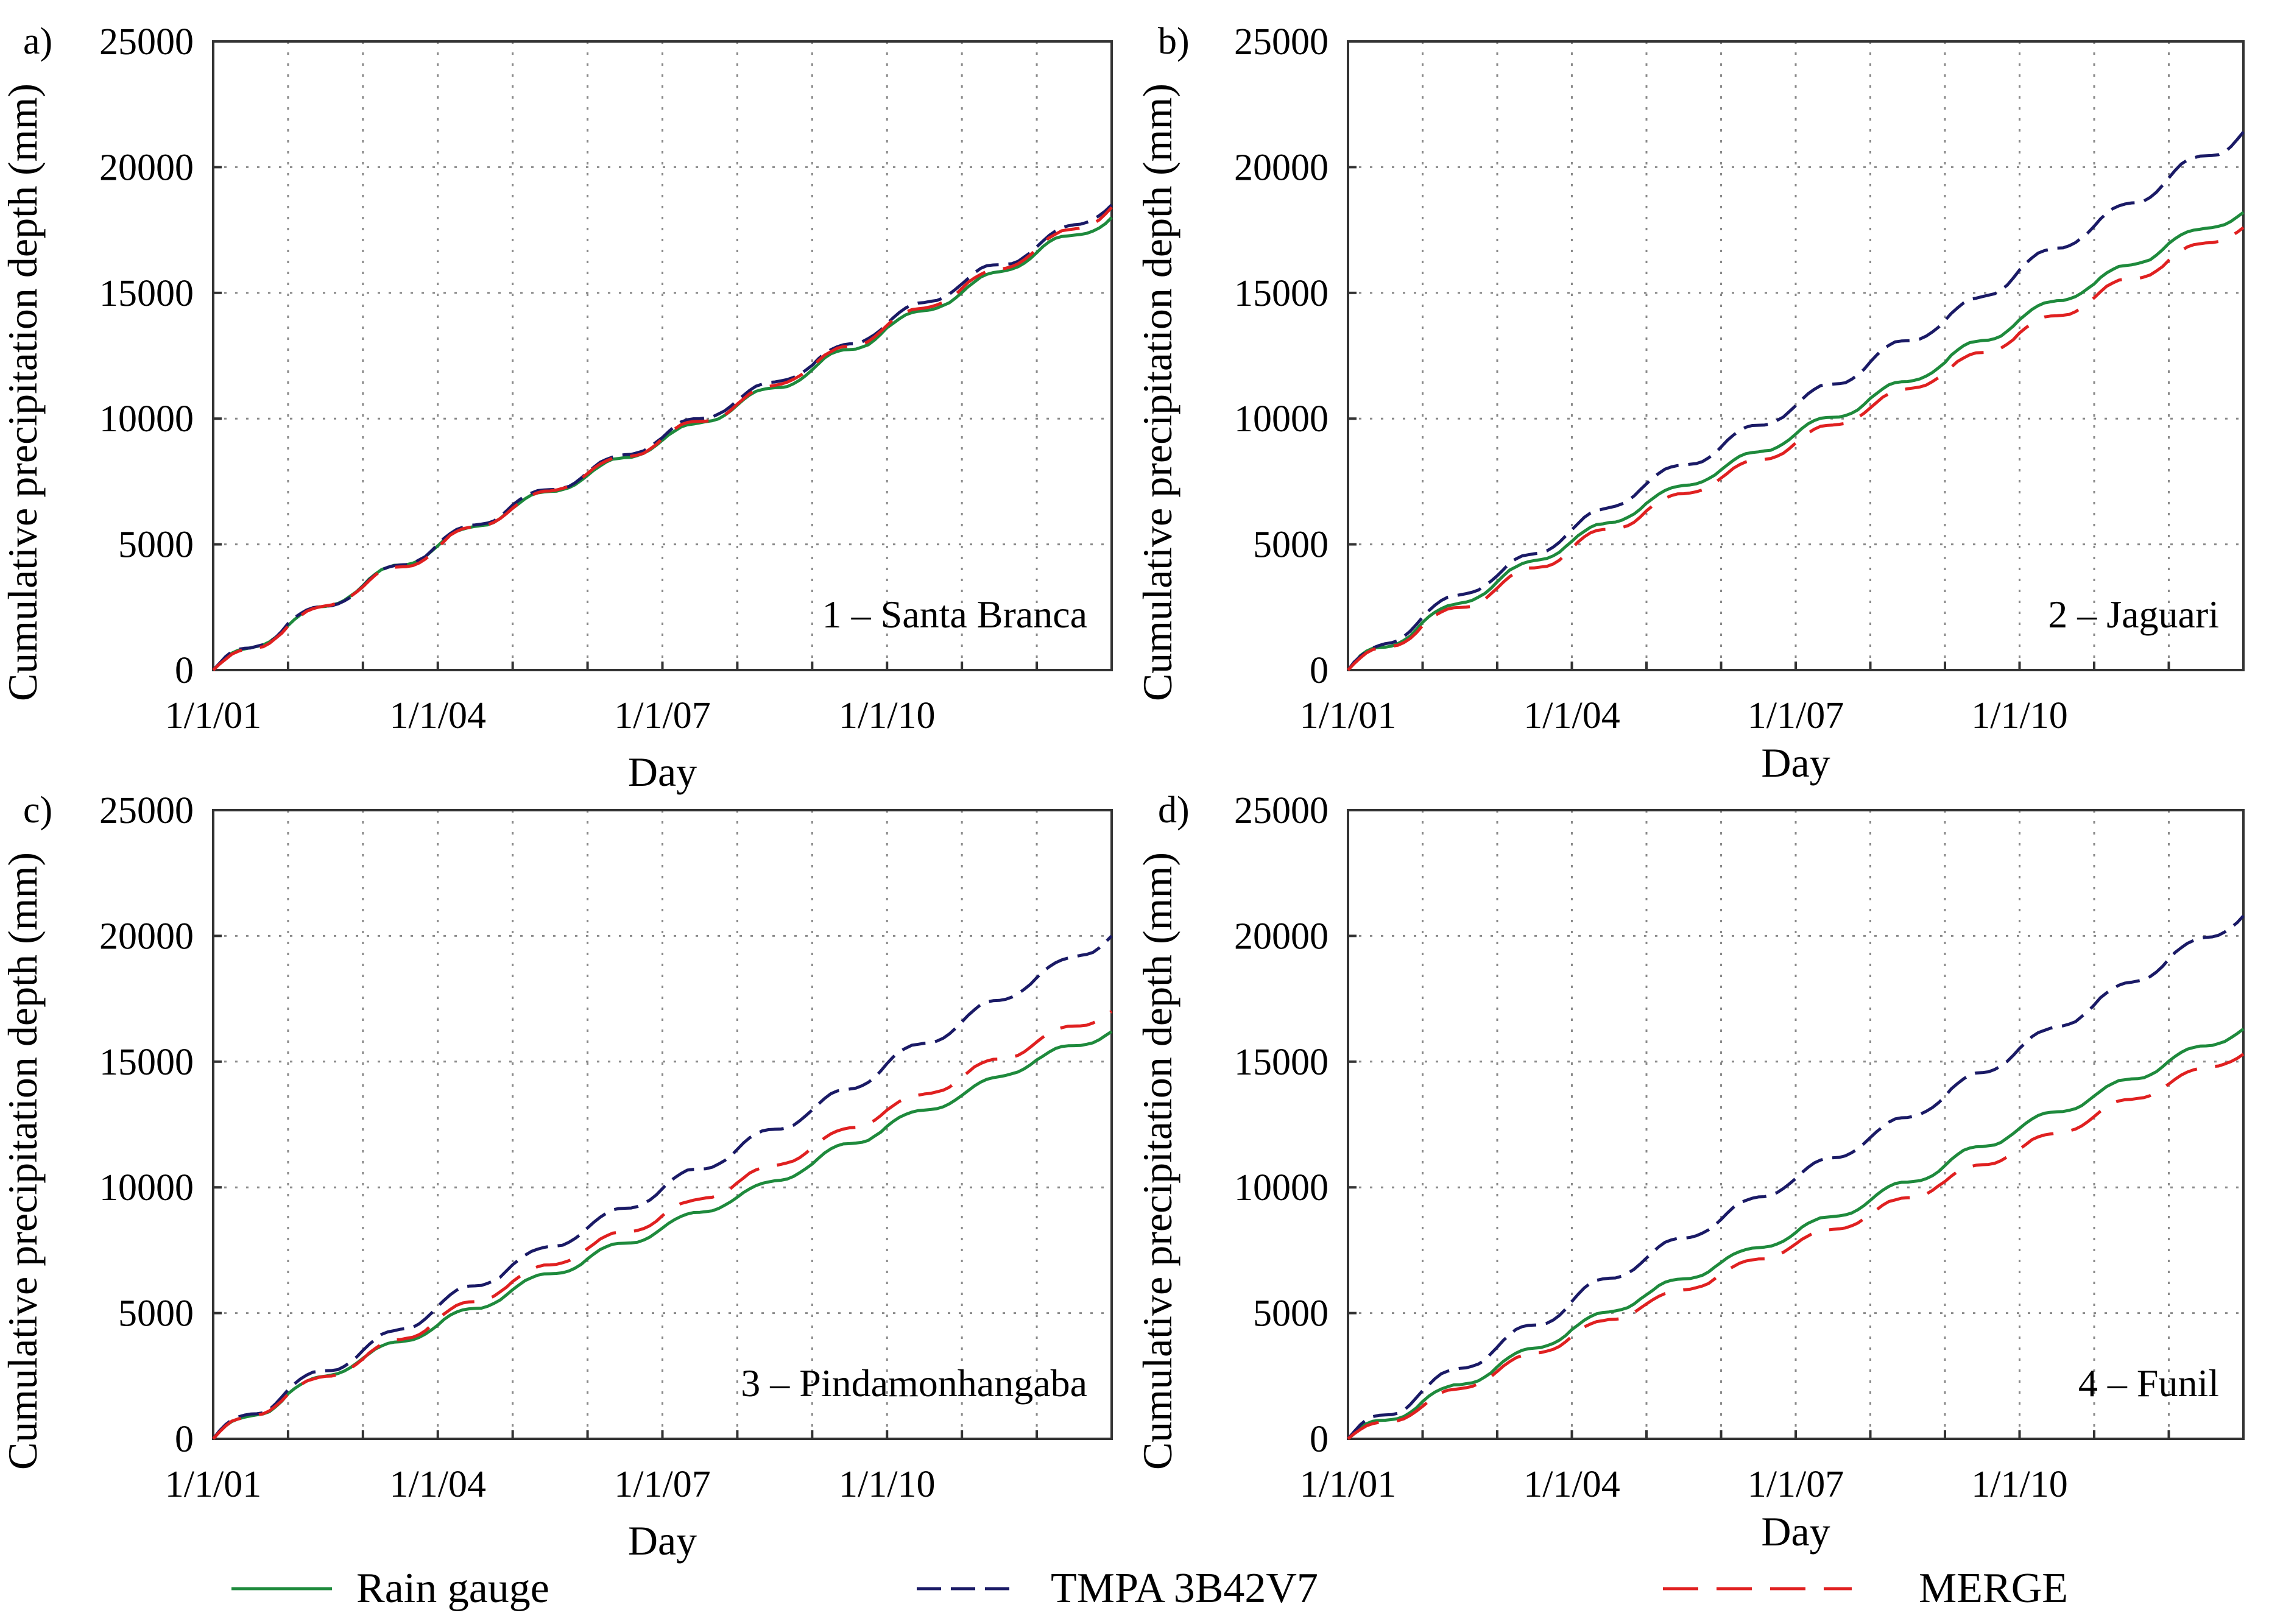 The image size is (2269, 1624). Describe the element at coordinates (1184, 1588) in the screenshot. I see `legend-label: TMPA 3B42V7` at that location.